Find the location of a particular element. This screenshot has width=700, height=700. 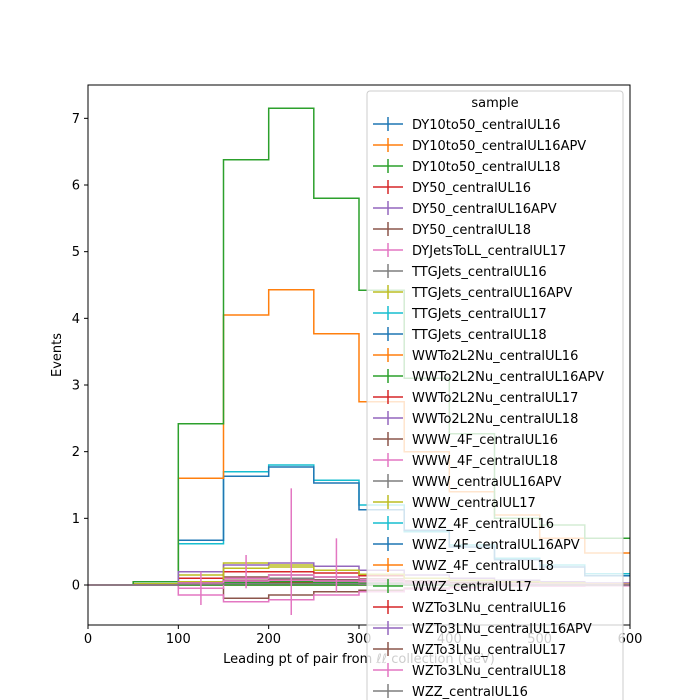

legend-item-14: WWTo2L2Nu_centralUL18 is located at coordinates (475, 419).